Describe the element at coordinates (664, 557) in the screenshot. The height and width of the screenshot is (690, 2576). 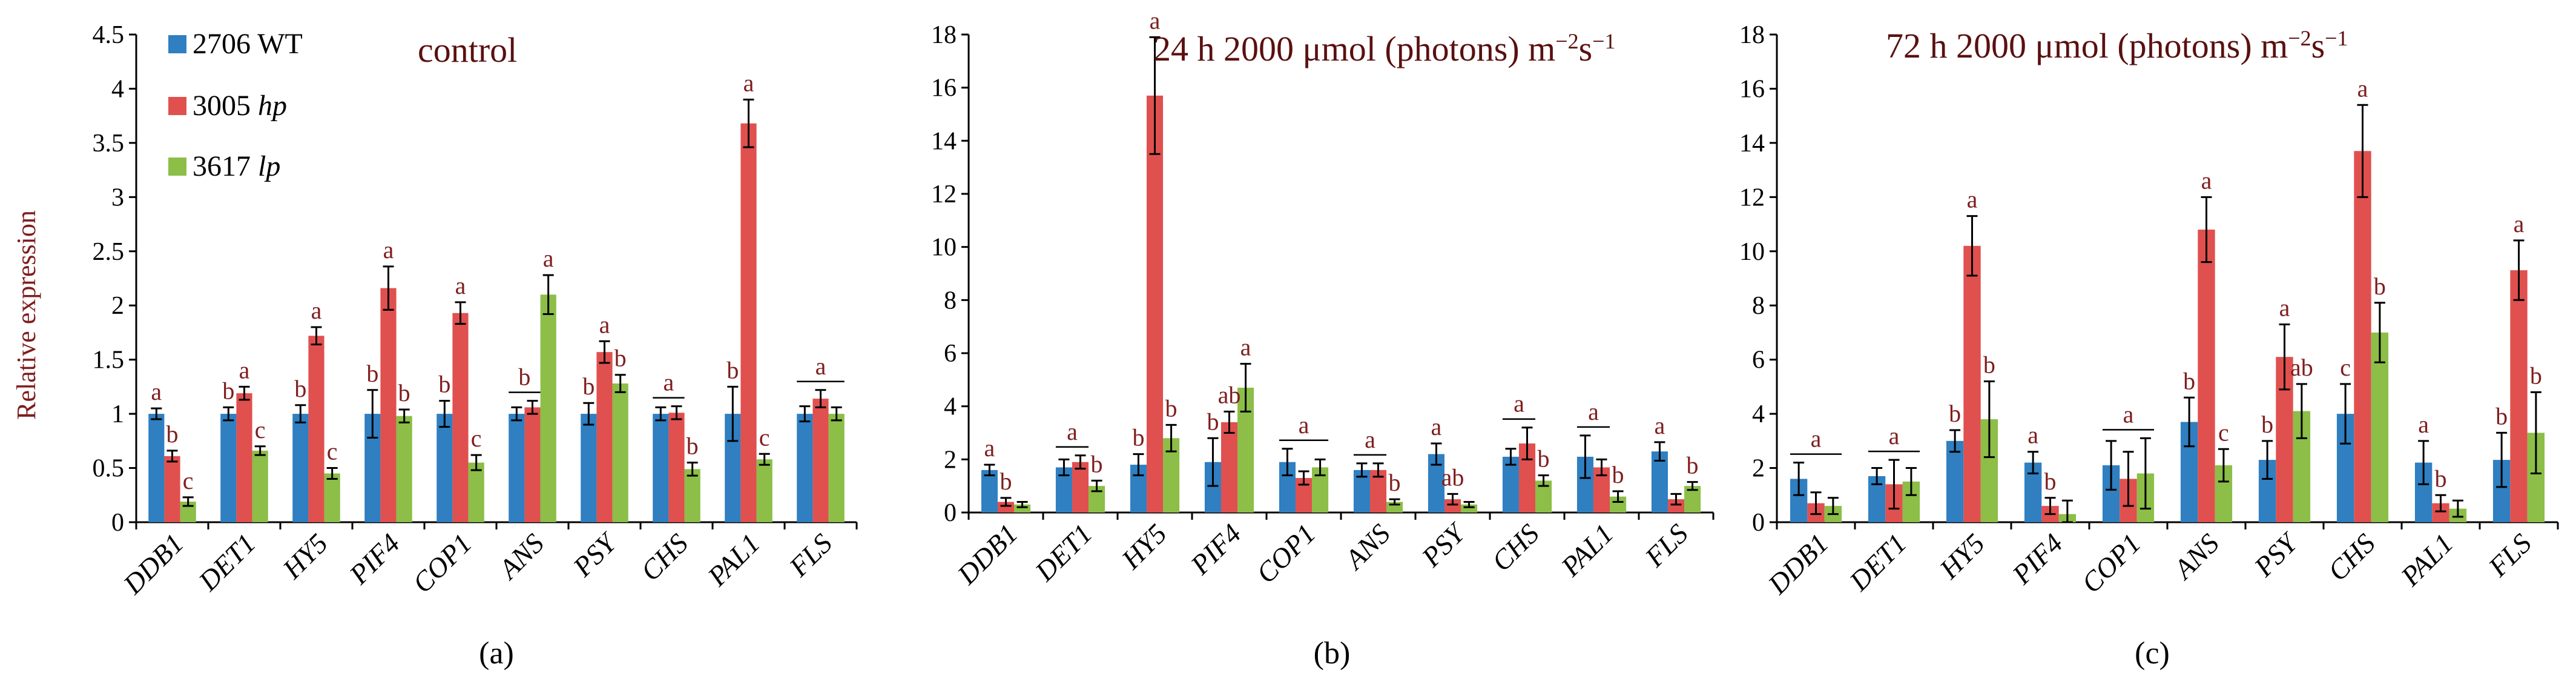
I see `category-label: CHS` at that location.